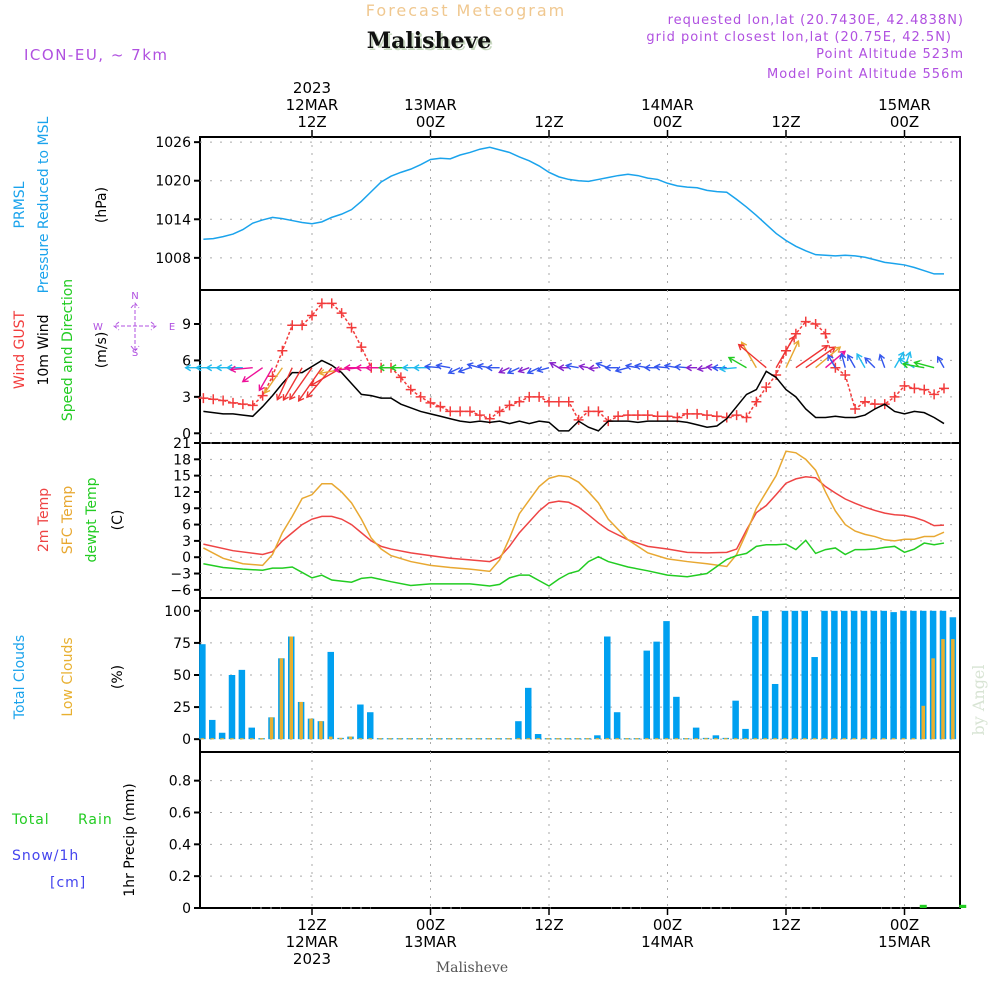 This screenshot has height=1000, width=1000. What do you see at coordinates (92, 519) in the screenshot?
I see `y-axis-label: dewpt Temp` at bounding box center [92, 519].